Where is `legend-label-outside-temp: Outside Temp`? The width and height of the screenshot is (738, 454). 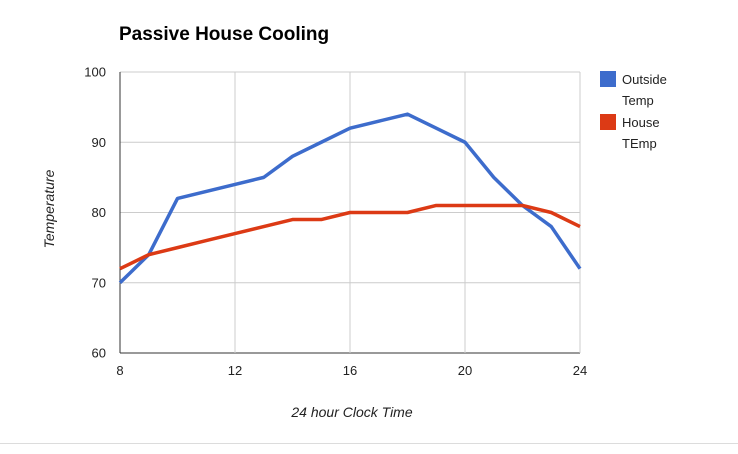
legend-label-outside-temp: Outside Temp is located at coordinates (644, 90).